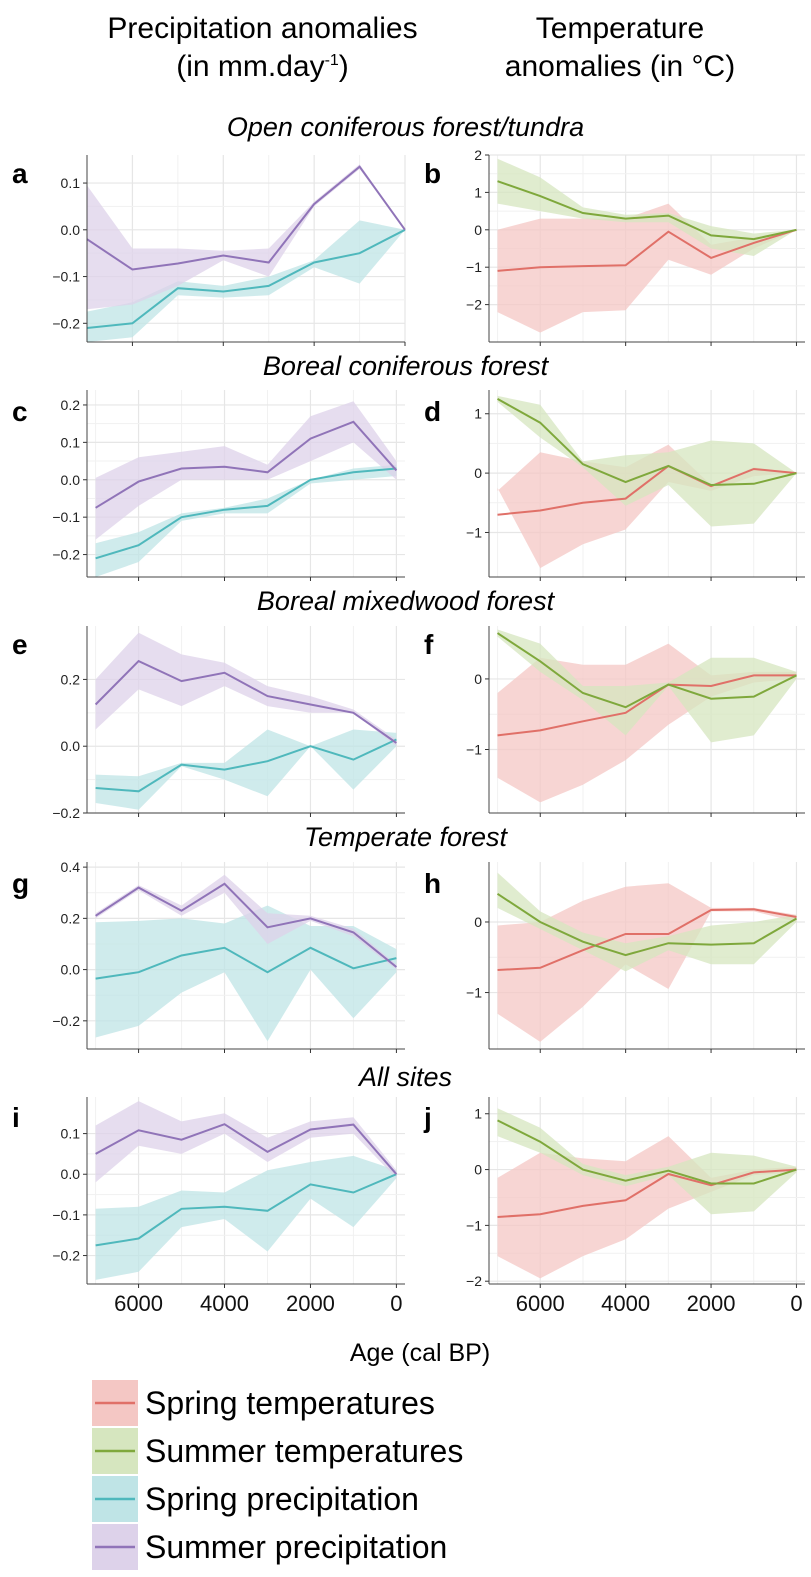 The width and height of the screenshot is (811, 1577). Describe the element at coordinates (296, 1547) in the screenshot. I see `legend-label-summer-precip: Summer precipitation` at that location.